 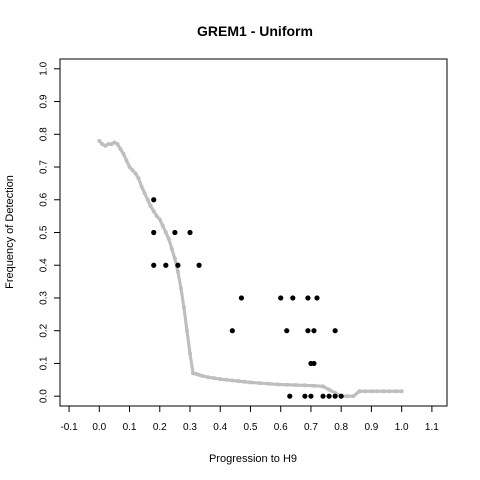 What do you see at coordinates (249, 419) in the screenshot?
I see `x-axis: -0.1 0.0 0.1 0.2 0.3 0.4 0.5 0.6 0.7 0.8 0.9 1.0 1.1` at bounding box center [249, 419].